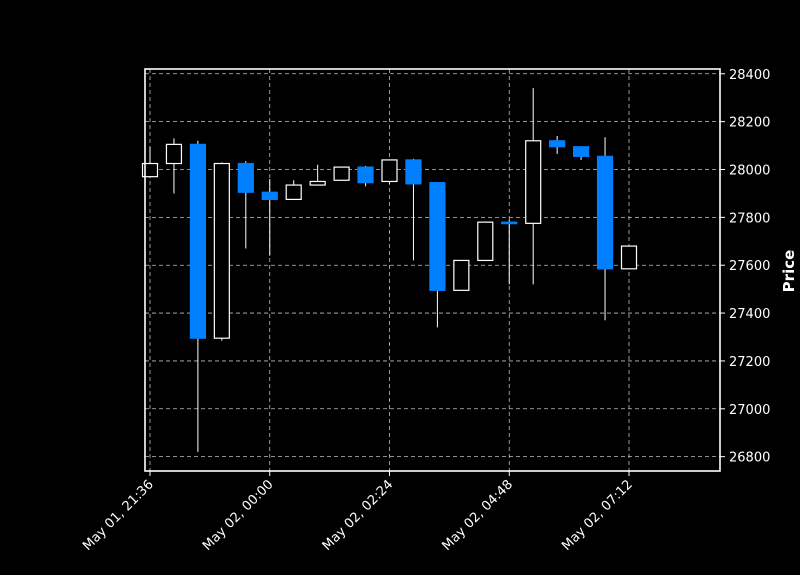 The width and height of the screenshot is (800, 575). Describe the element at coordinates (749, 362) in the screenshot. I see `y-tick-label: 27200` at that location.